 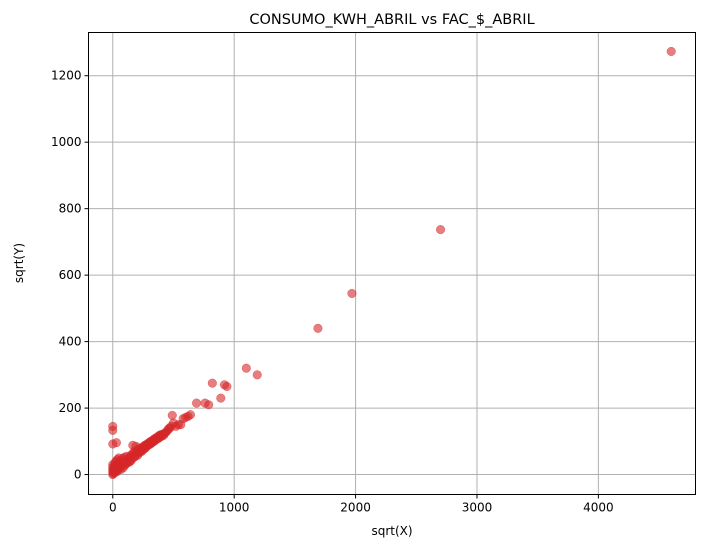 I want to click on y-ticks: 0 200 400 600 800 1000 1200, so click(x=70, y=275).